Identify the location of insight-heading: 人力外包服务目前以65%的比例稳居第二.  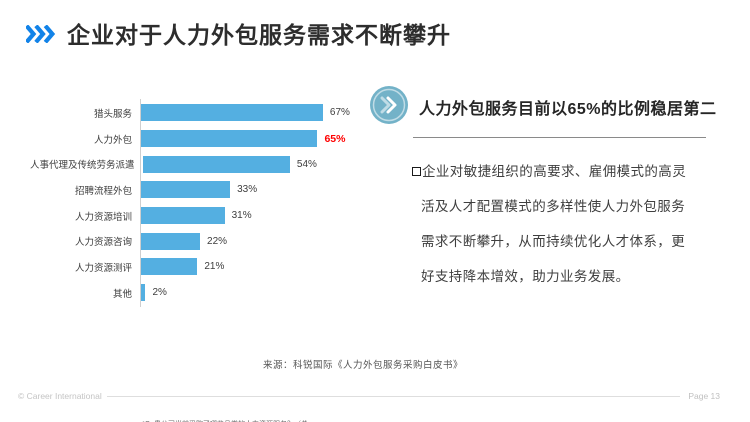
(568, 109).